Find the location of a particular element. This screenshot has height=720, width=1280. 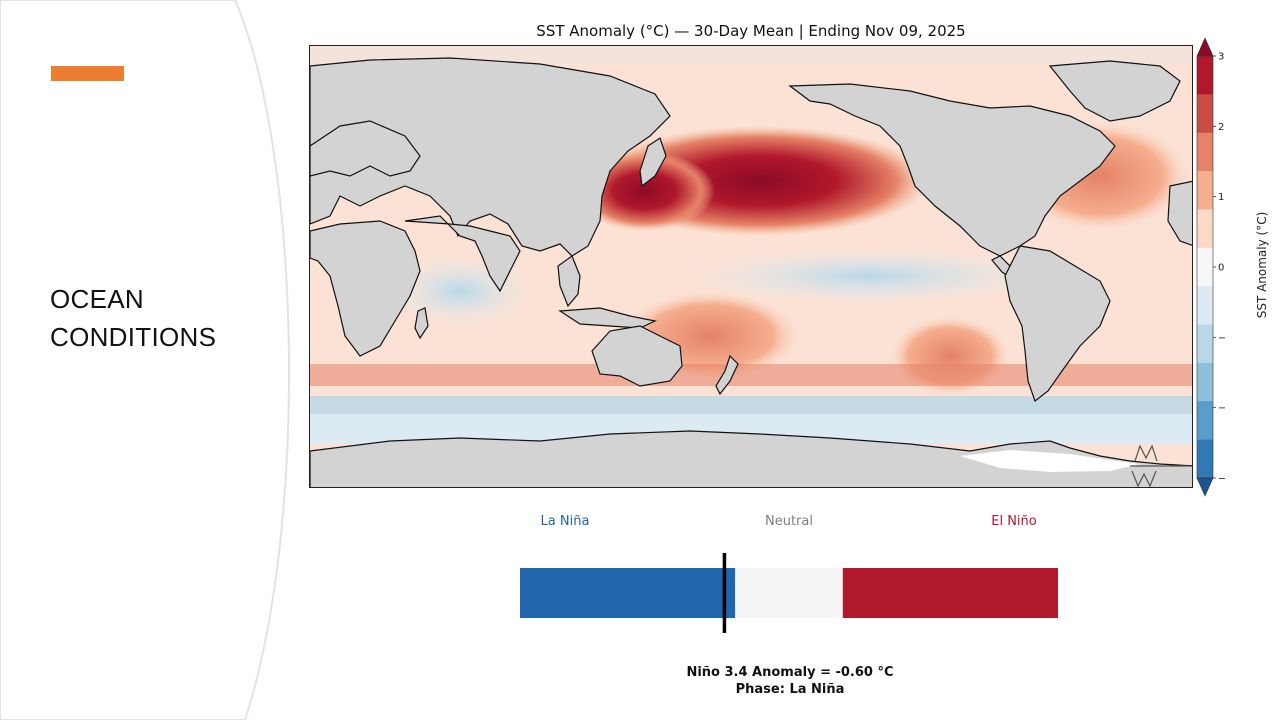

madagascar-land is located at coordinates (421, 323).